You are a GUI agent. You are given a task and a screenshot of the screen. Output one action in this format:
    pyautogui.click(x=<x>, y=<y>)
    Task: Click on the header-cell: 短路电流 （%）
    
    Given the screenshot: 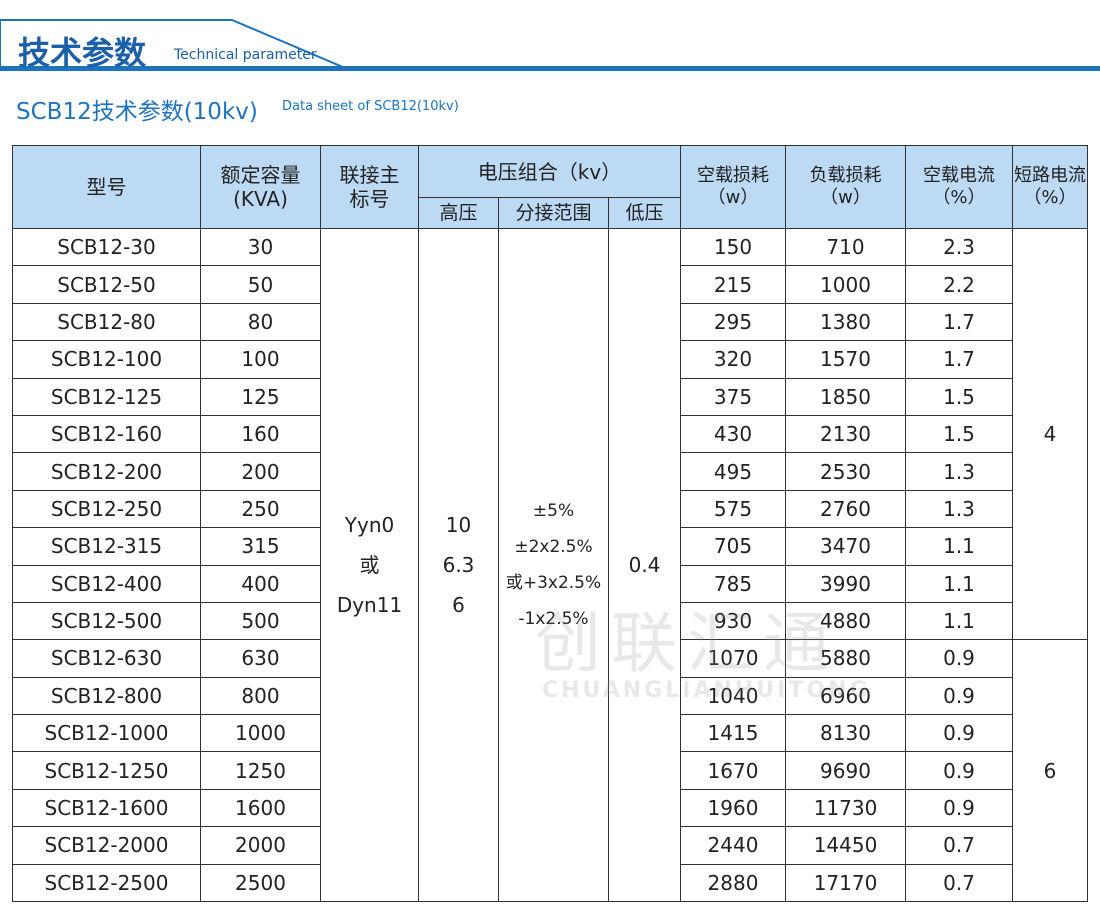 What is the action you would take?
    pyautogui.click(x=1050, y=187)
    